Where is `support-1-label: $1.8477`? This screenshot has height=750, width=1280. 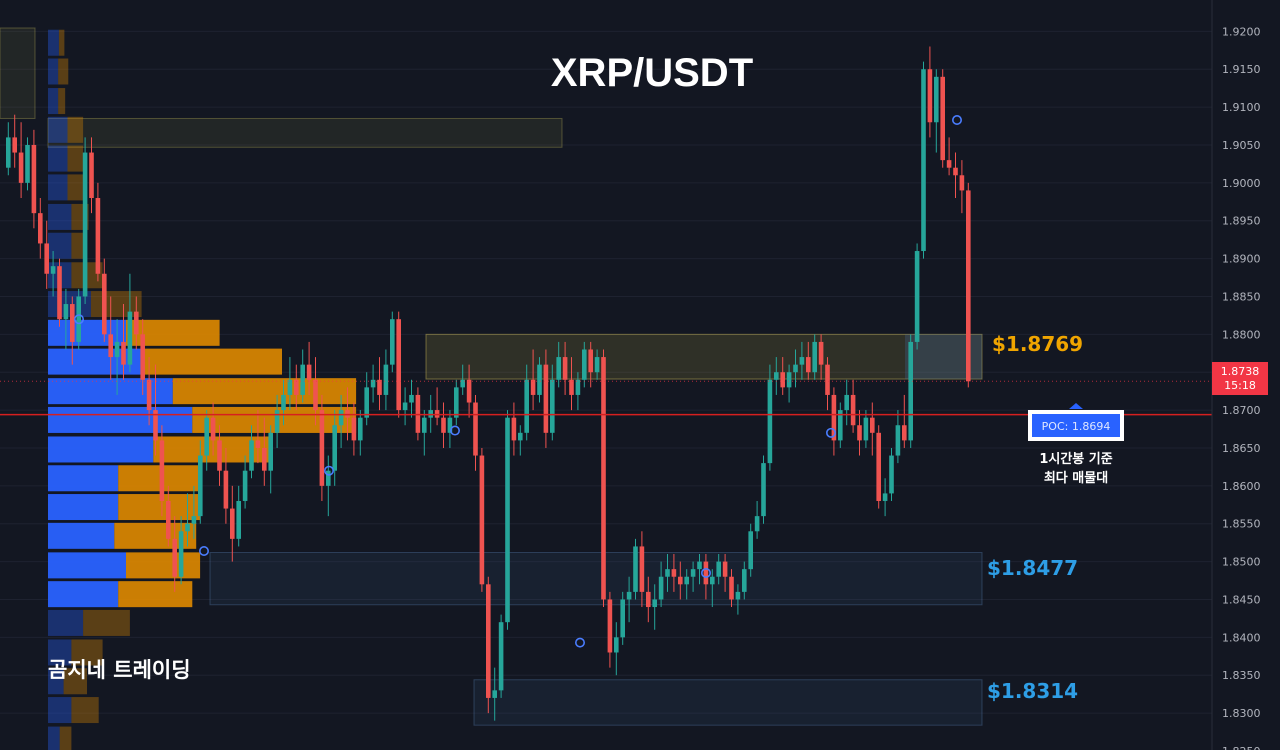
support-1-label: $1.8477 is located at coordinates (1032, 568).